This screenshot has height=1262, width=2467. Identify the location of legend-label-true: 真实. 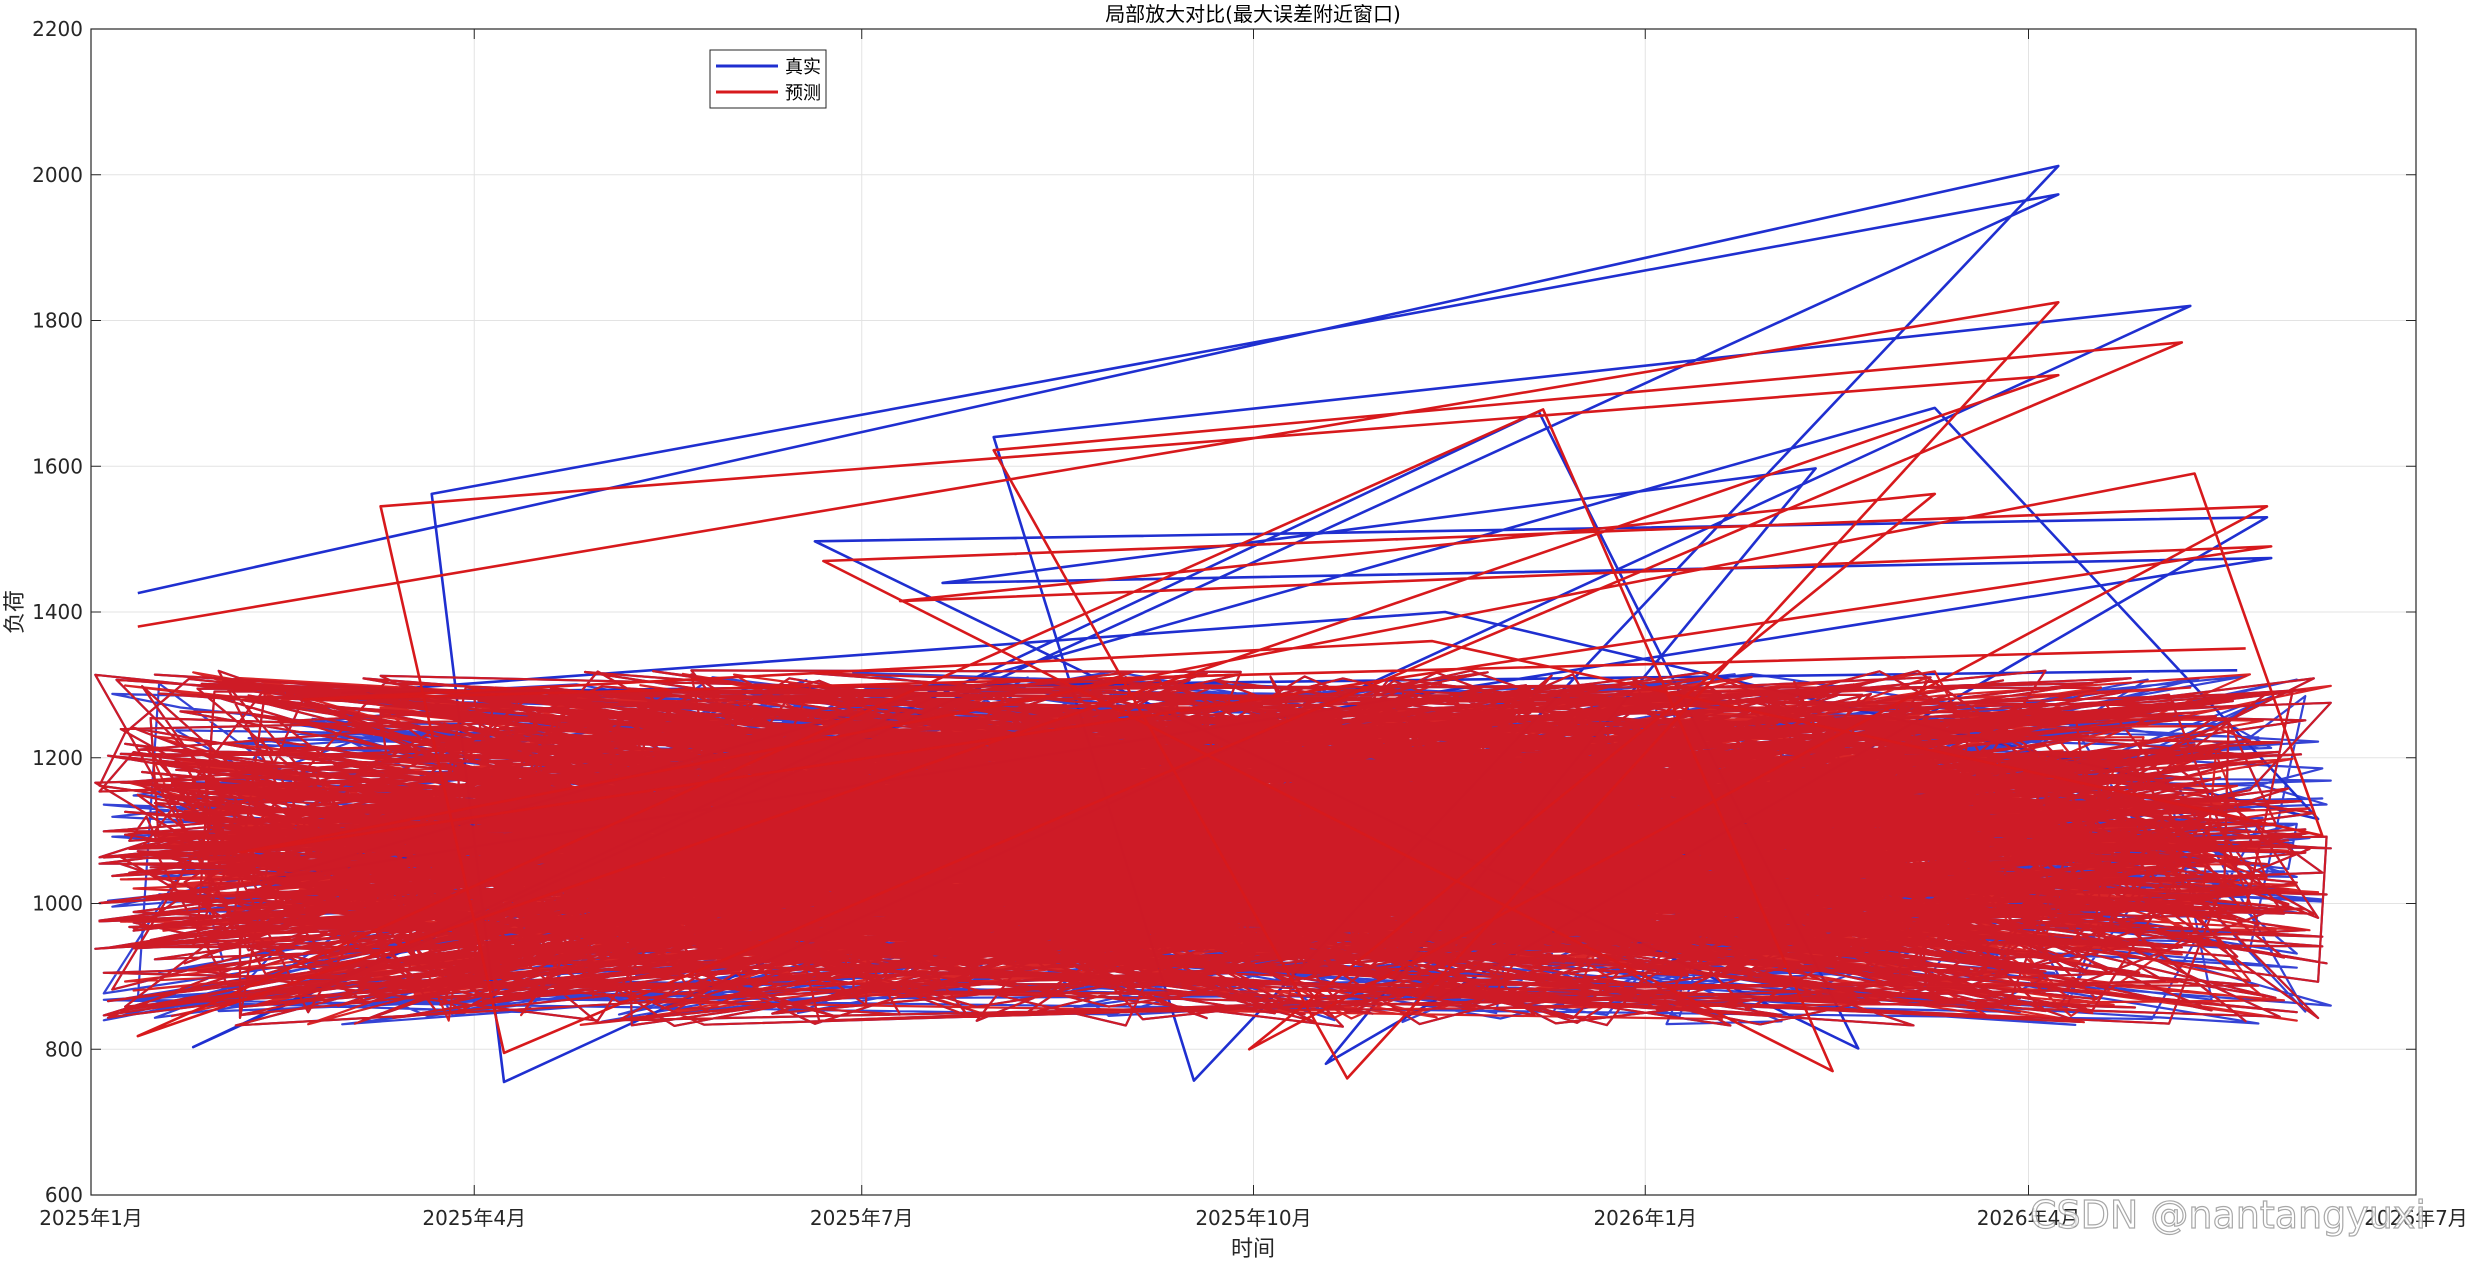
(803, 67).